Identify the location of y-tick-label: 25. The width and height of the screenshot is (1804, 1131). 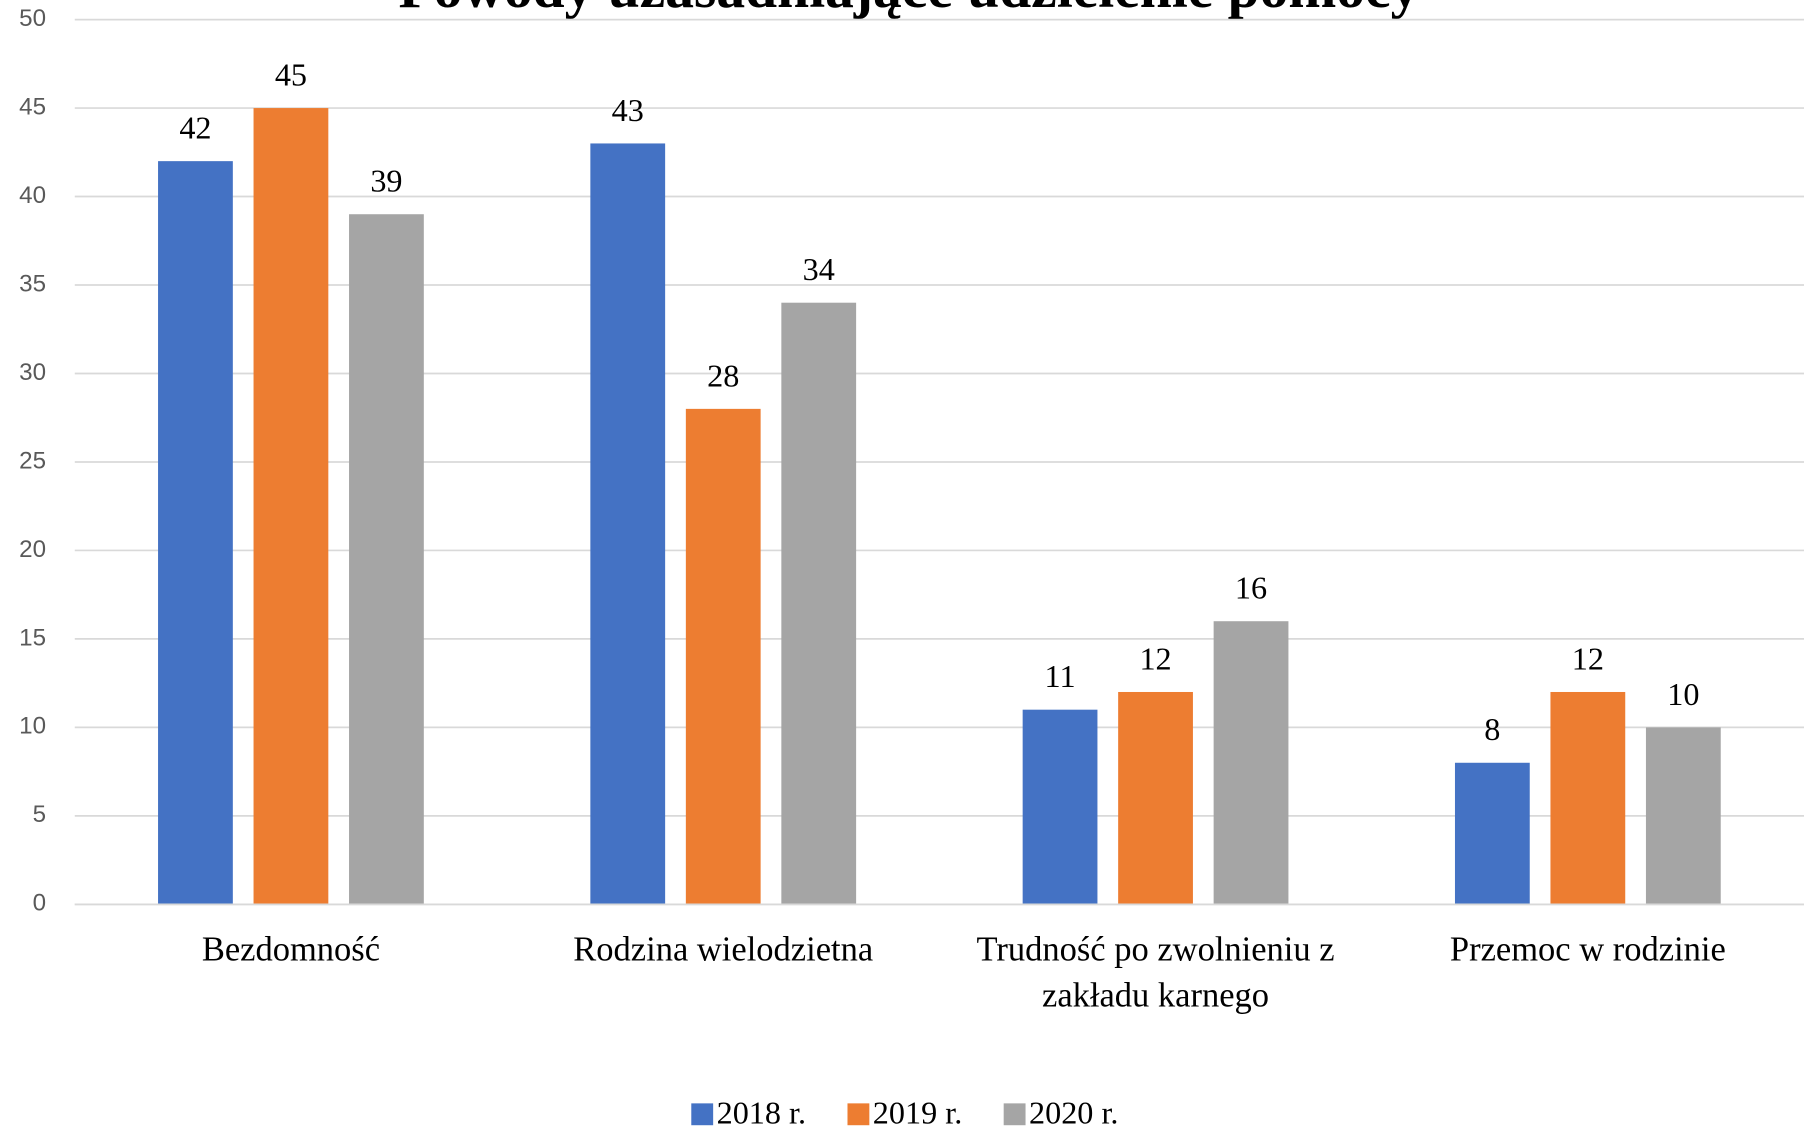
(32, 460).